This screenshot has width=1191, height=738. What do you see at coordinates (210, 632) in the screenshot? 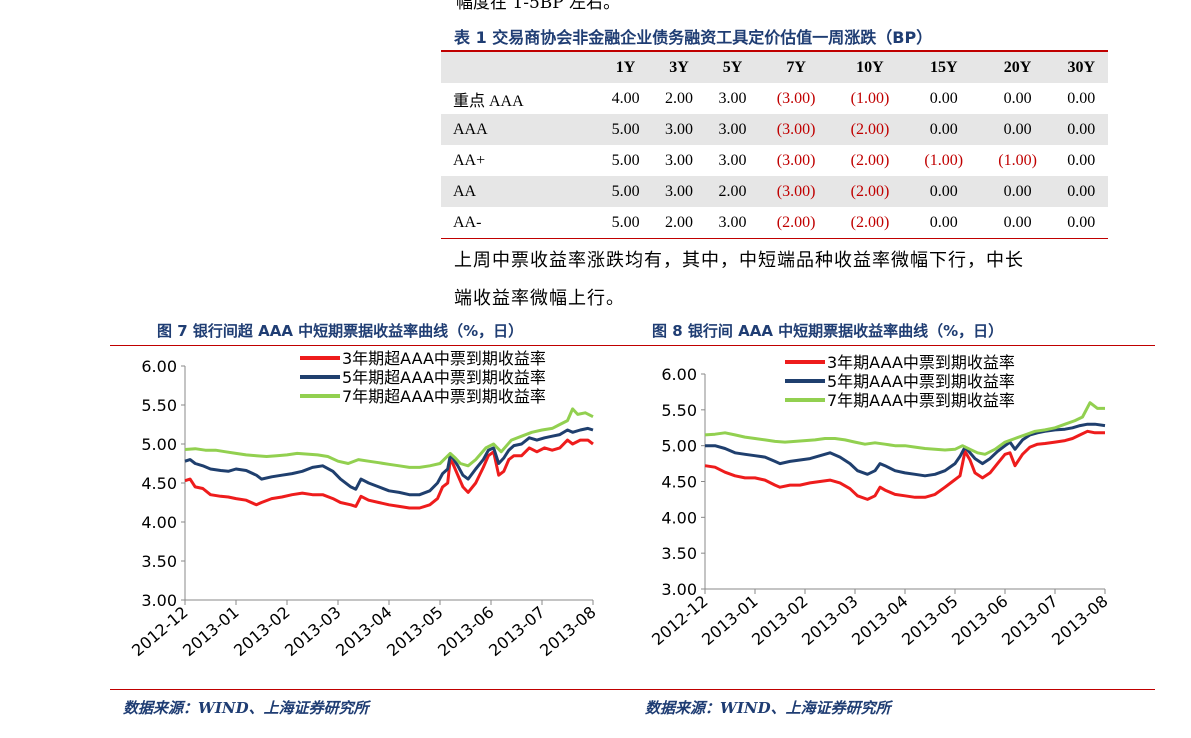
I see `x-tick-label: 2013-01` at bounding box center [210, 632].